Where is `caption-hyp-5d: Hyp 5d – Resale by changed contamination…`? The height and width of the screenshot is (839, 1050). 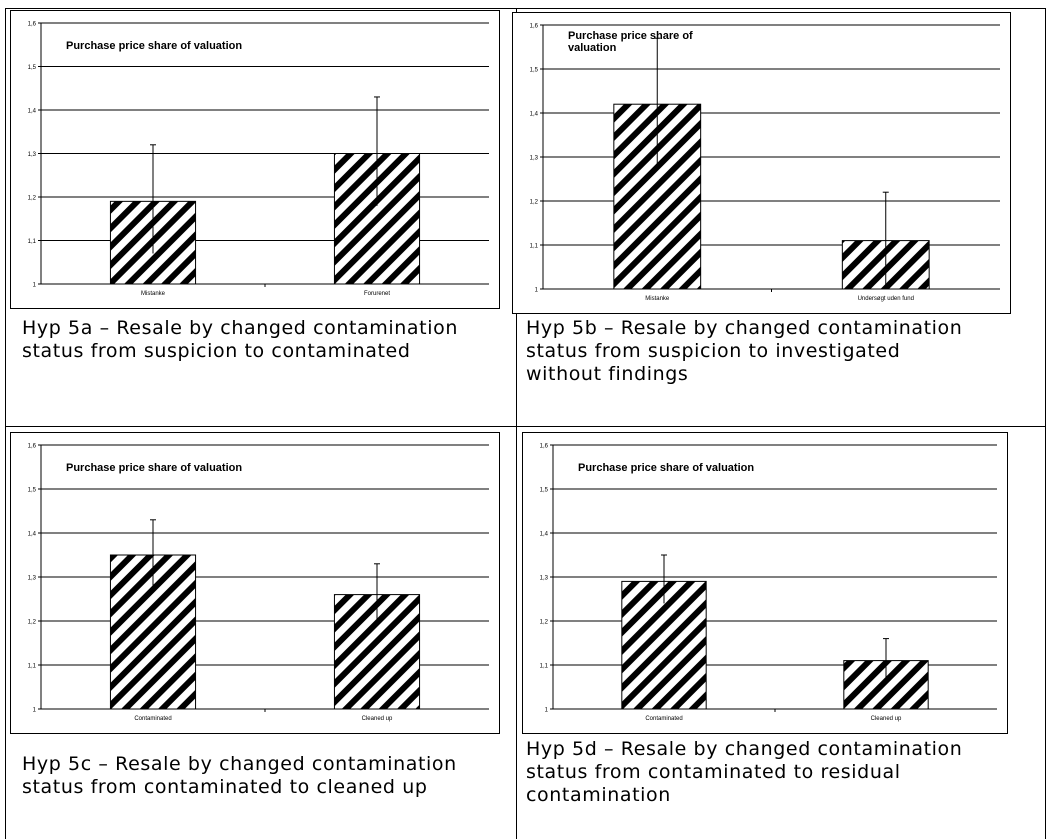
caption-hyp-5d: Hyp 5d – Resale by changed contamination… is located at coordinates (744, 772).